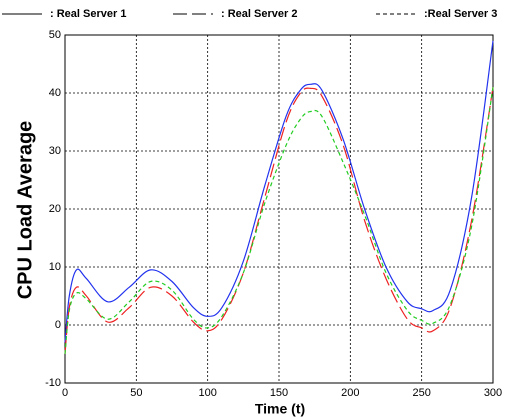 Image resolution: width=512 pixels, height=419 pixels. What do you see at coordinates (88, 14) in the screenshot?
I see `legend-label: : Real Server 1` at bounding box center [88, 14].